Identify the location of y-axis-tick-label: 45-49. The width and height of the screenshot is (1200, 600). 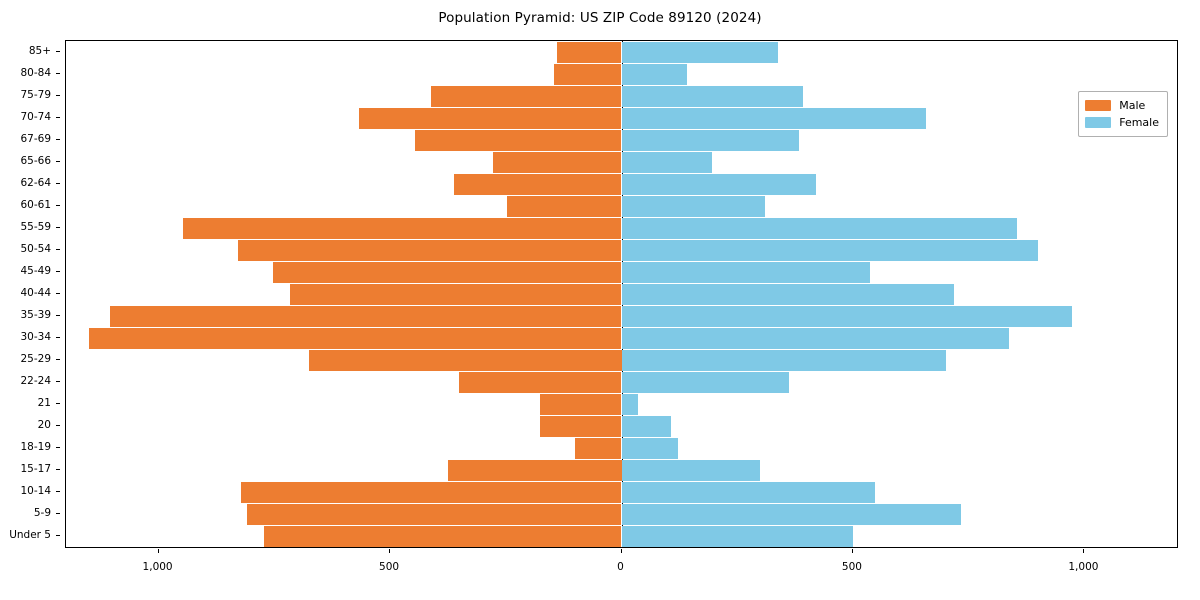
(35, 271).